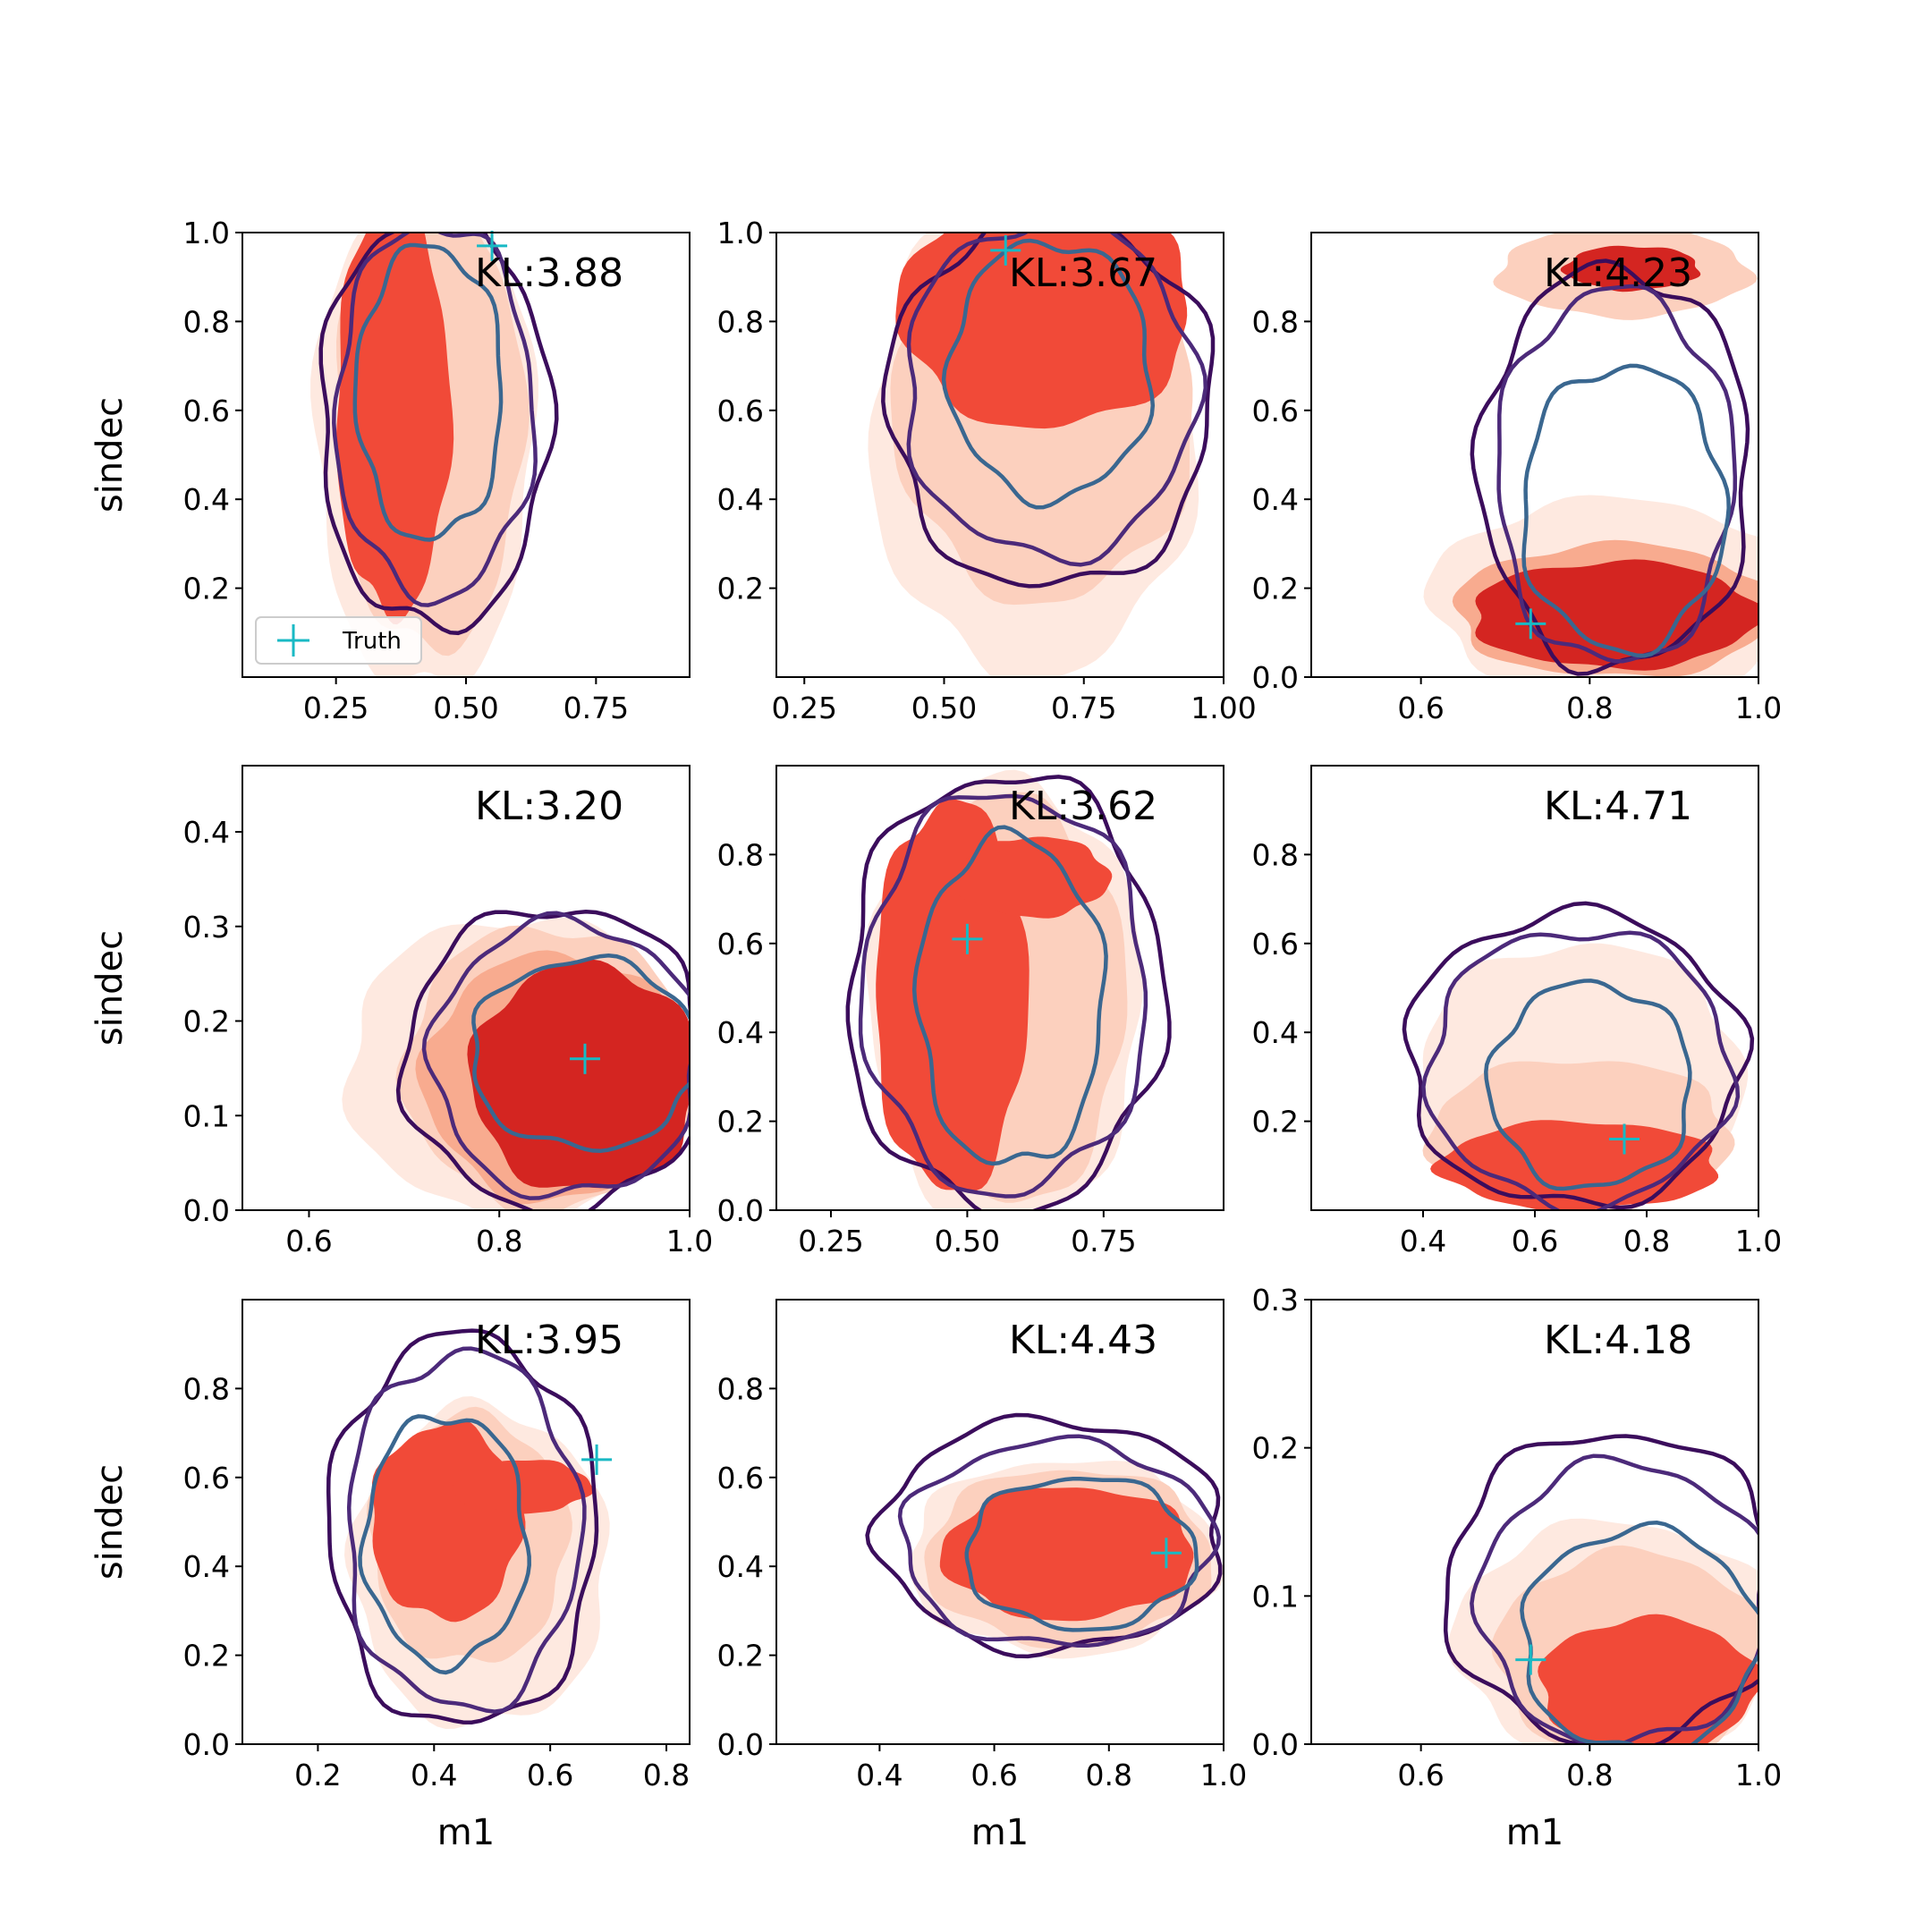 This screenshot has width=1932, height=1932. I want to click on x-tick-label: 1.00, so click(1223, 708).